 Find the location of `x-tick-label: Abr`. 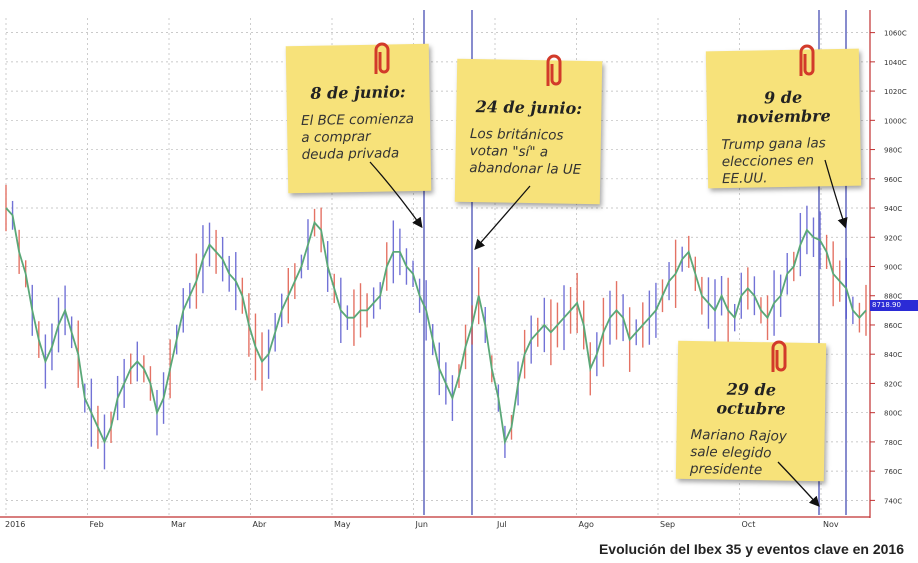

x-tick-label: Abr is located at coordinates (260, 524).